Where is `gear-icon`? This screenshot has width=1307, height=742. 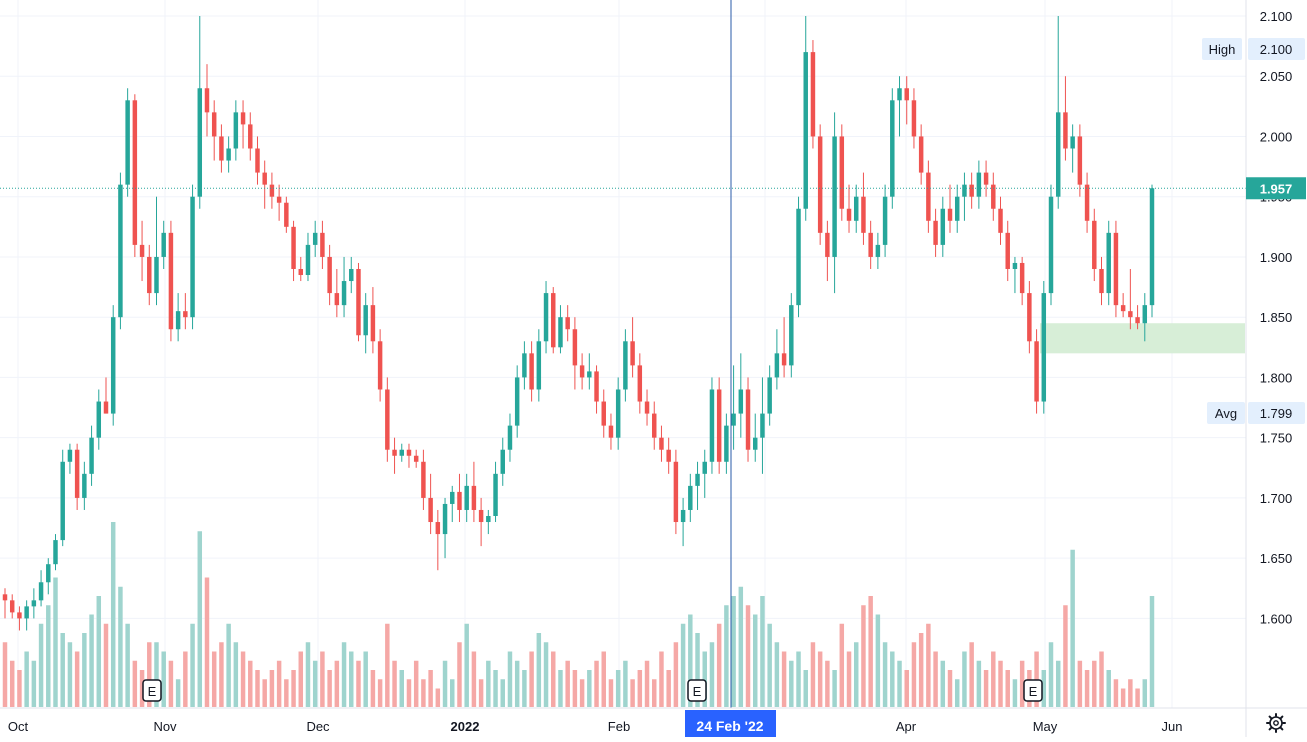 gear-icon is located at coordinates (1276, 723).